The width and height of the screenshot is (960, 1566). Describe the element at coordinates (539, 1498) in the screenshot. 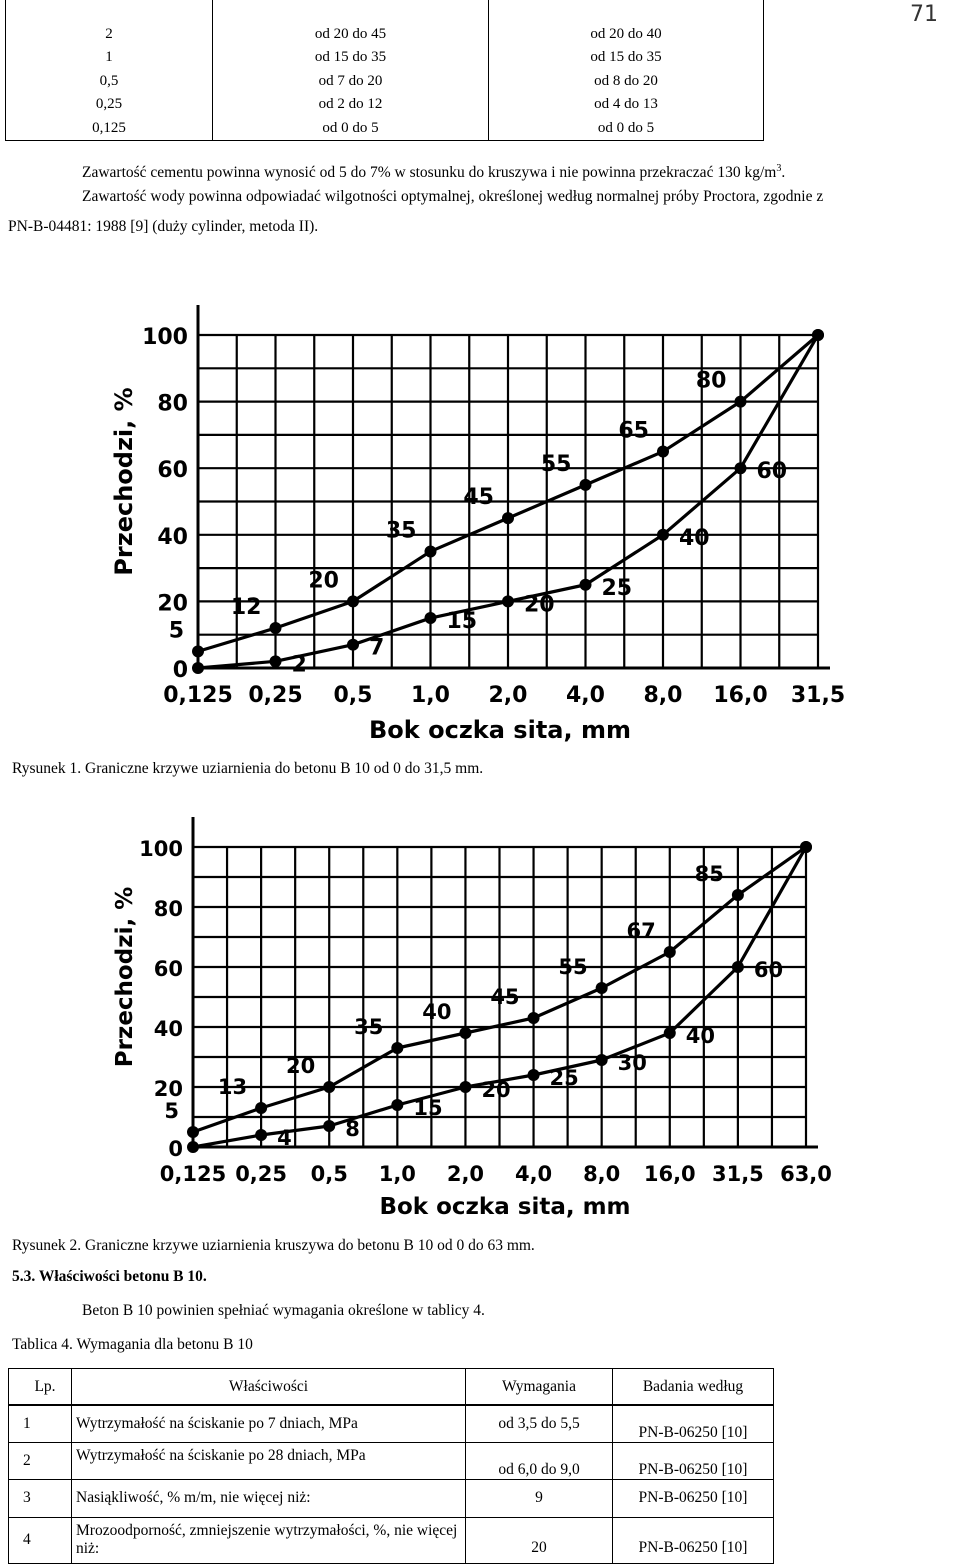

I see `row-requirement: 9` at that location.